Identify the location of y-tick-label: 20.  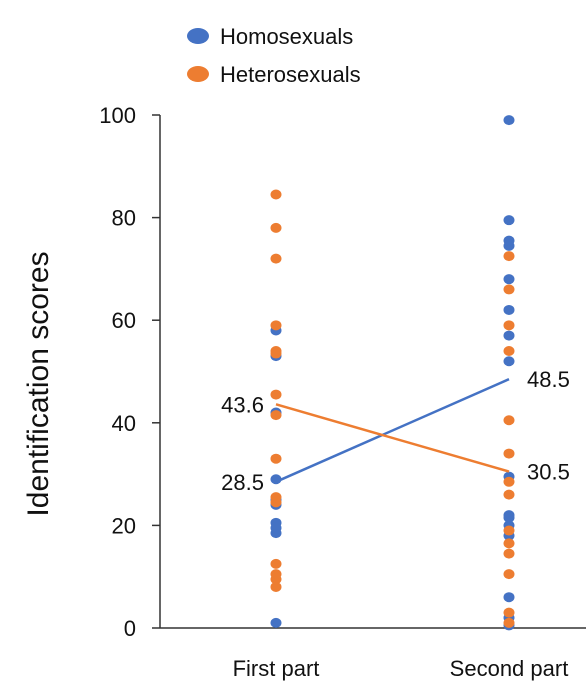
(124, 525).